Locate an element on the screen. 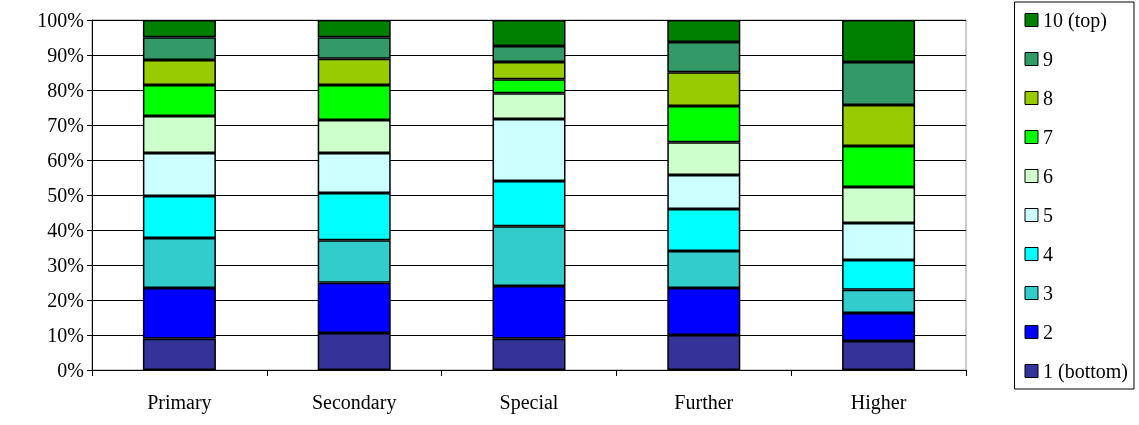 Image resolution: width=1139 pixels, height=425 pixels. y-tick-label: 20% is located at coordinates (65, 300).